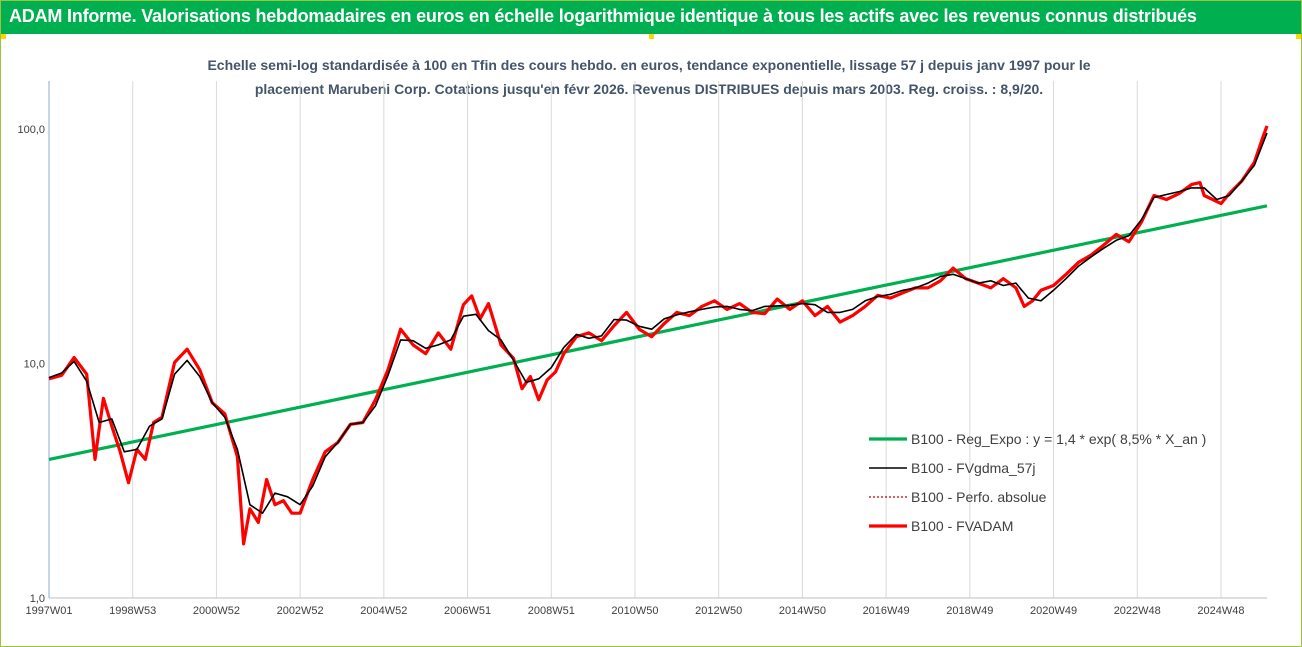  Describe the element at coordinates (962, 526) in the screenshot. I see `legend-label: B100 - FVADAM` at that location.